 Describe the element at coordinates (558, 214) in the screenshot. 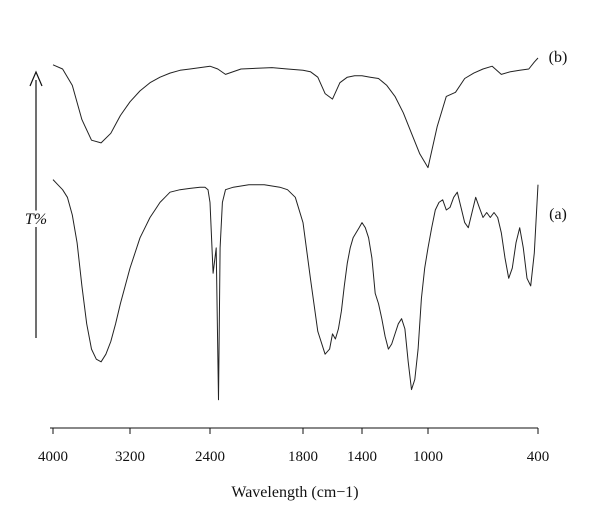

I see `series-label-a: (a)` at that location.